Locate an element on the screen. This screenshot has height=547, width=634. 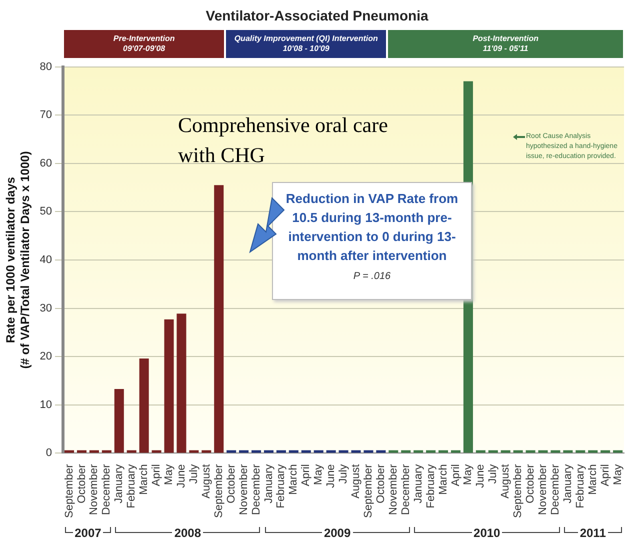
y-tick-label: 20 is located at coordinates (46, 356).